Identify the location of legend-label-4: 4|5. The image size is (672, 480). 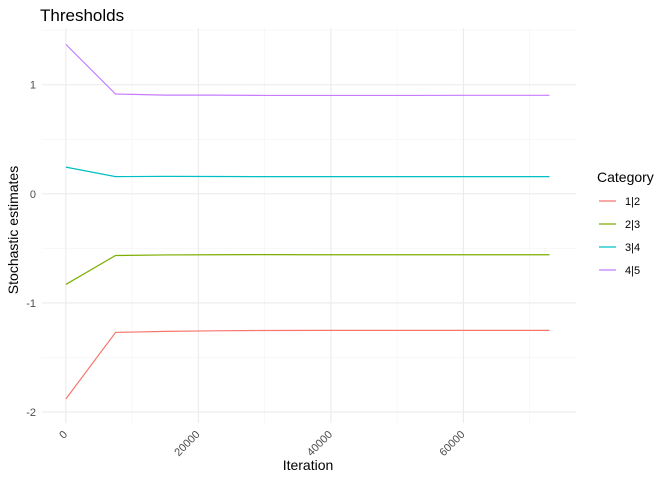
(632, 271).